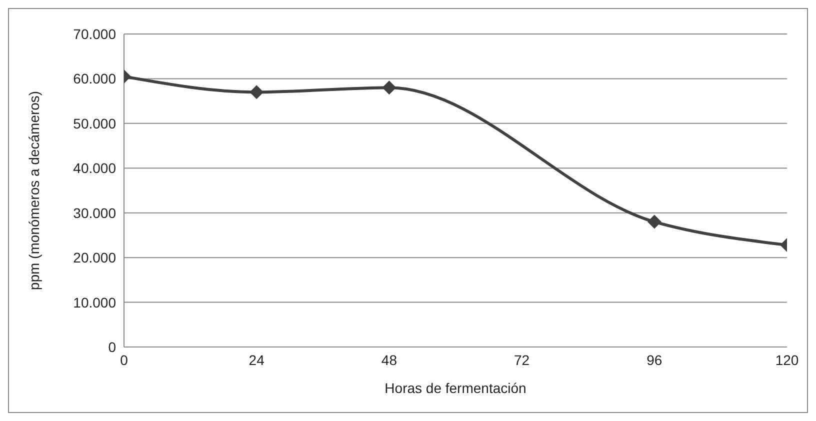 This screenshot has width=816, height=421. I want to click on y-tick-label: 10.000, so click(94, 302).